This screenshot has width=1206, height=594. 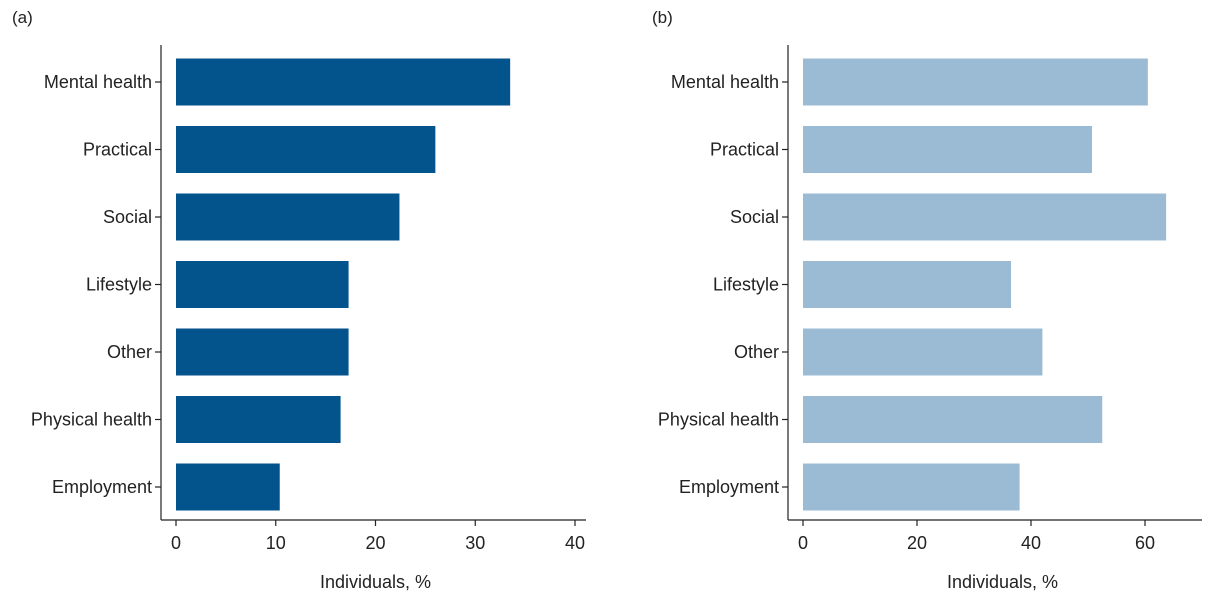 I want to click on x-tick-label: 30, so click(x=475, y=543).